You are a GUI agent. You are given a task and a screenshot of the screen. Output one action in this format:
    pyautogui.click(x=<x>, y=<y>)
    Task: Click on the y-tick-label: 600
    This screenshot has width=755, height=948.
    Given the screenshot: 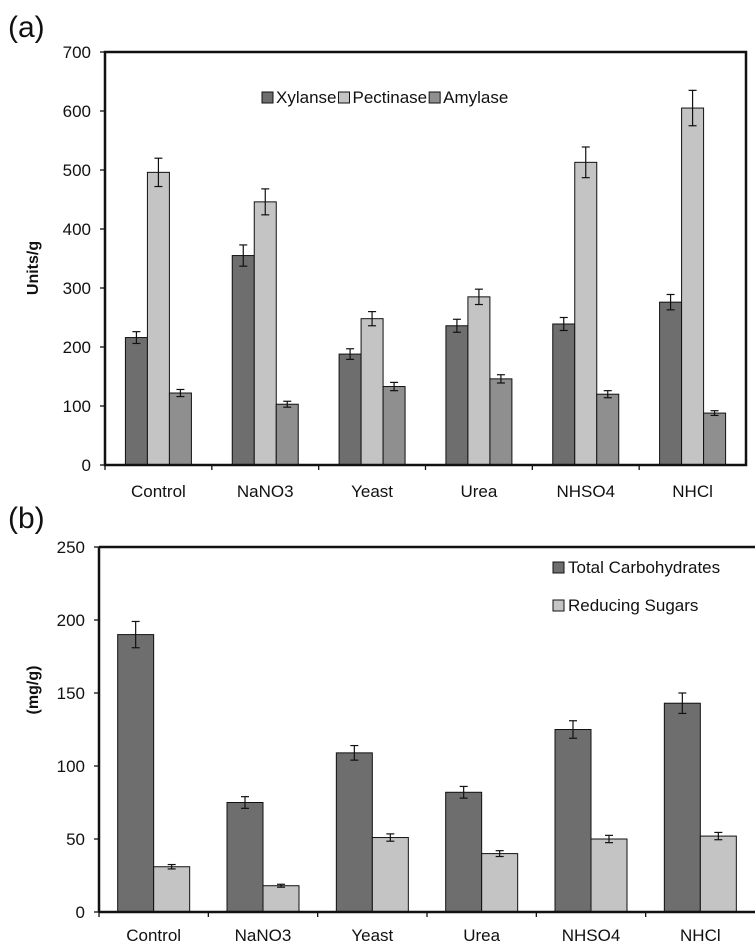 What is the action you would take?
    pyautogui.click(x=77, y=111)
    